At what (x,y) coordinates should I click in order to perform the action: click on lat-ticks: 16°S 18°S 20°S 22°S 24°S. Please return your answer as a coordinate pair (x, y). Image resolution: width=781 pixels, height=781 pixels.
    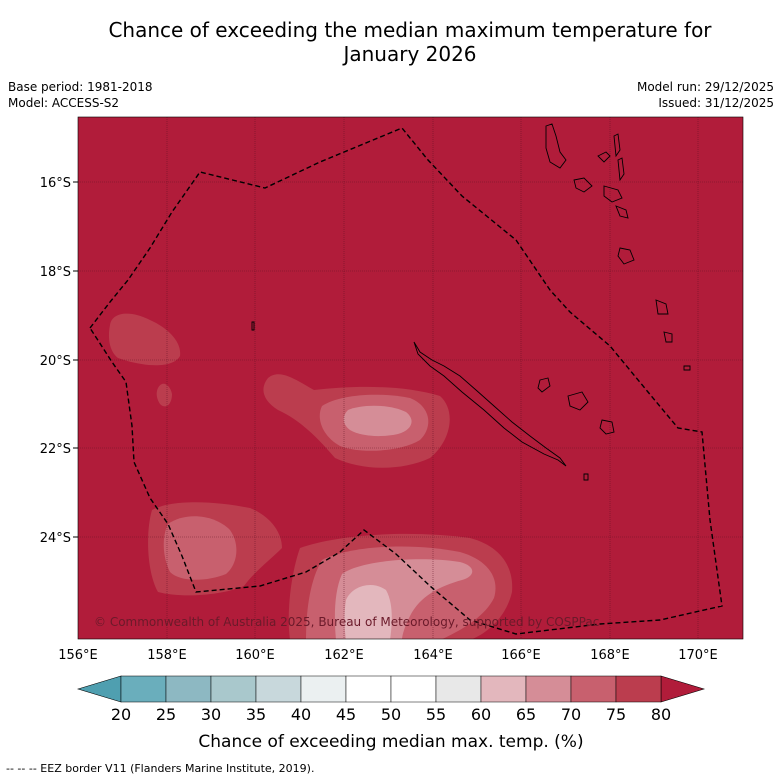
    Looking at the image, I should click on (59, 361).